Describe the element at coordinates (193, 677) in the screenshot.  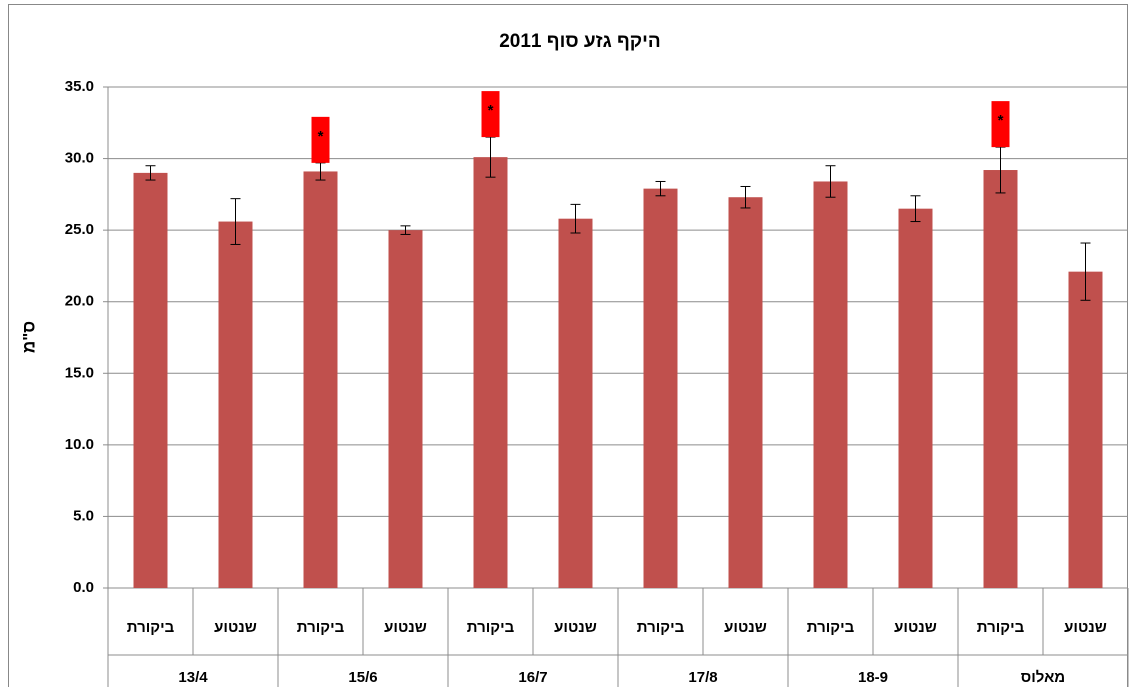
I see `group-label: 13/4` at that location.